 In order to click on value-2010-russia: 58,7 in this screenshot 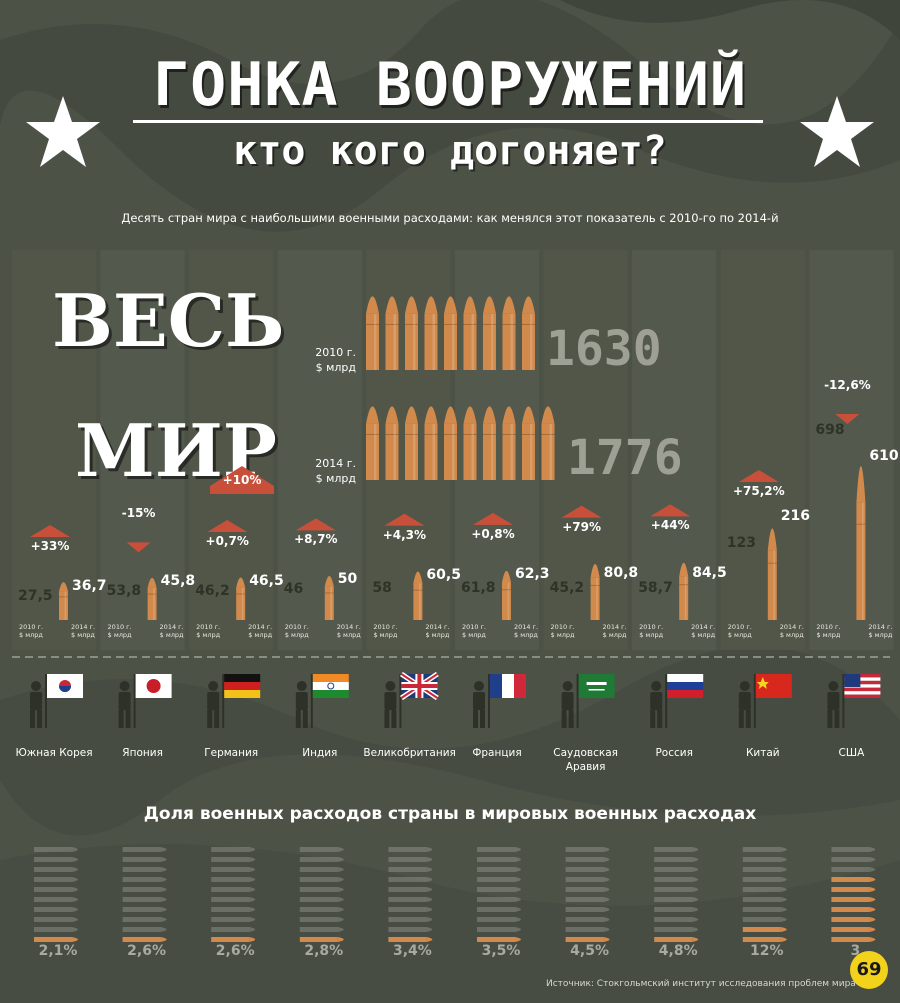, I will do `click(655, 588)`.